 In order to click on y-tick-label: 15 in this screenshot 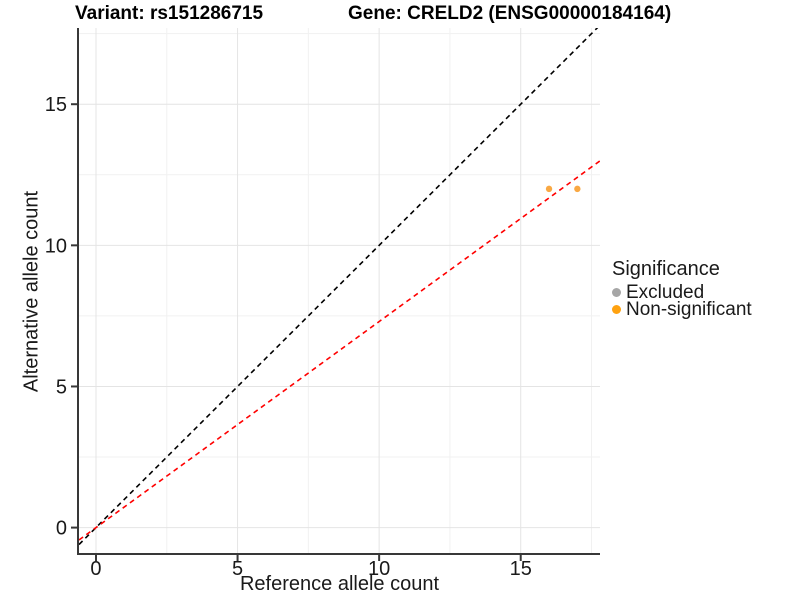, I will do `click(56, 105)`.